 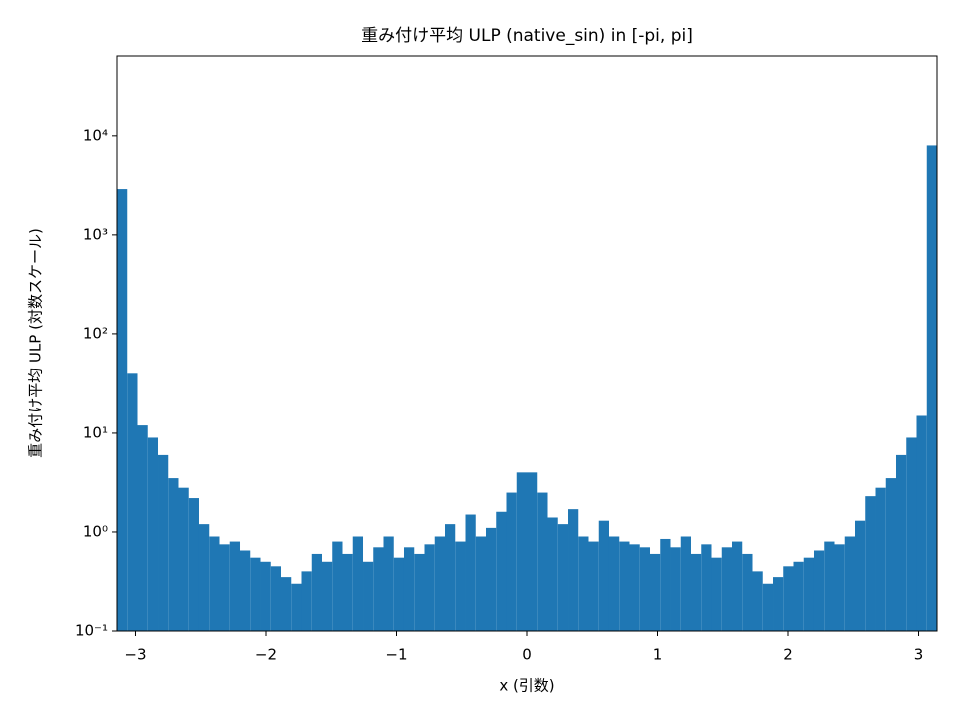 I want to click on y-tick-label: 10⁰, so click(x=95, y=531).